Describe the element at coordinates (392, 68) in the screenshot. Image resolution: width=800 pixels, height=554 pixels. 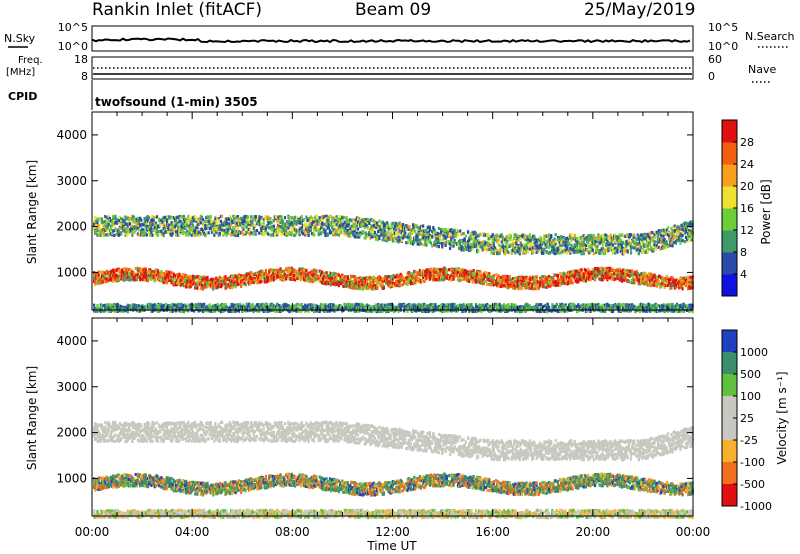
I see `freq-panel-frame` at that location.